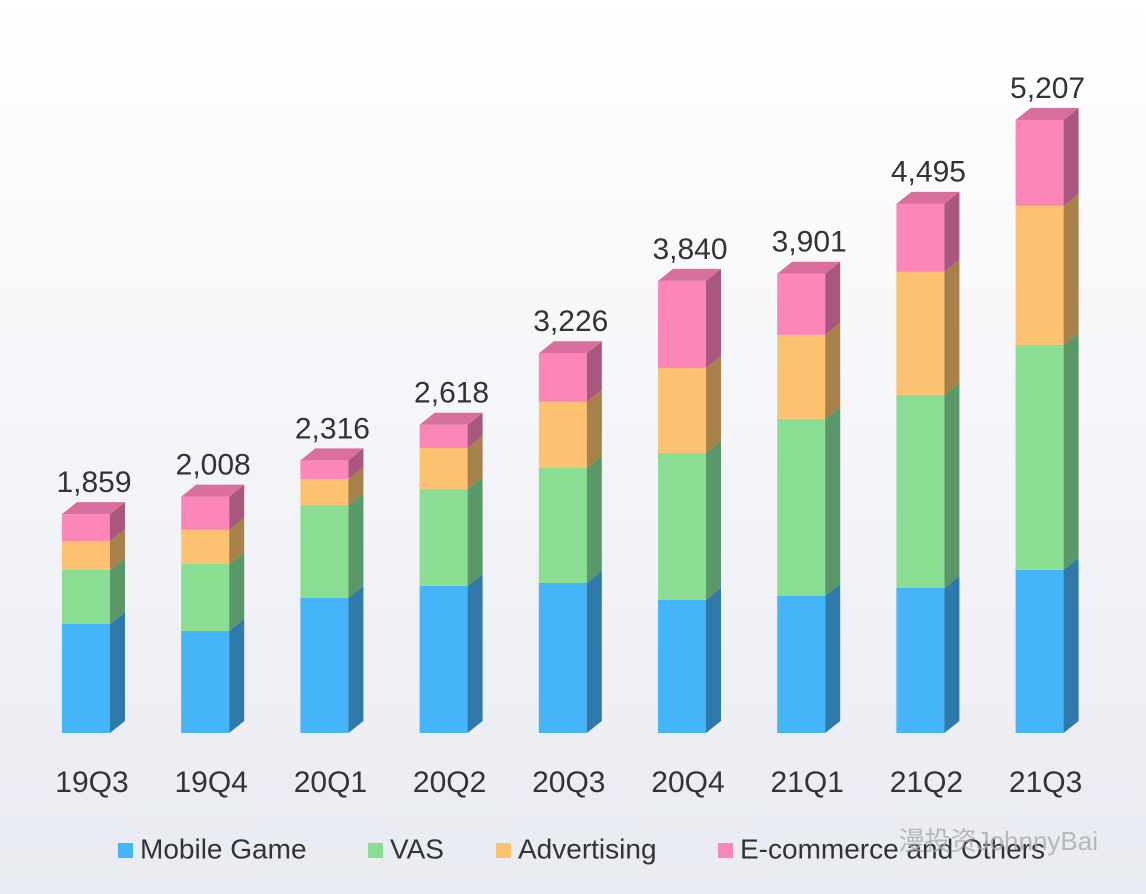 The width and height of the screenshot is (1146, 894). What do you see at coordinates (926, 782) in the screenshot?
I see `x-tick-label: 21Q2` at bounding box center [926, 782].